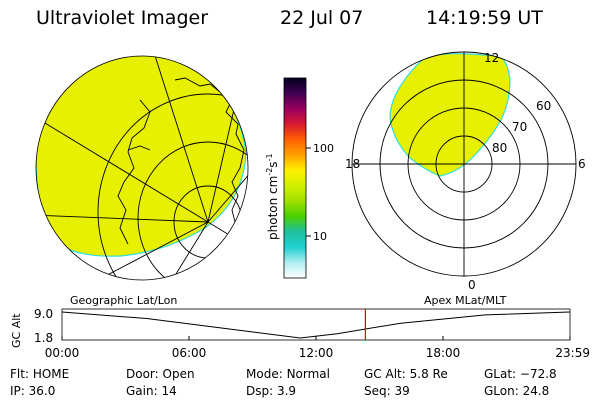 This screenshot has width=600, height=400. Describe the element at coordinates (520, 374) in the screenshot. I see `glat-field: GLat: −72.8` at that location.